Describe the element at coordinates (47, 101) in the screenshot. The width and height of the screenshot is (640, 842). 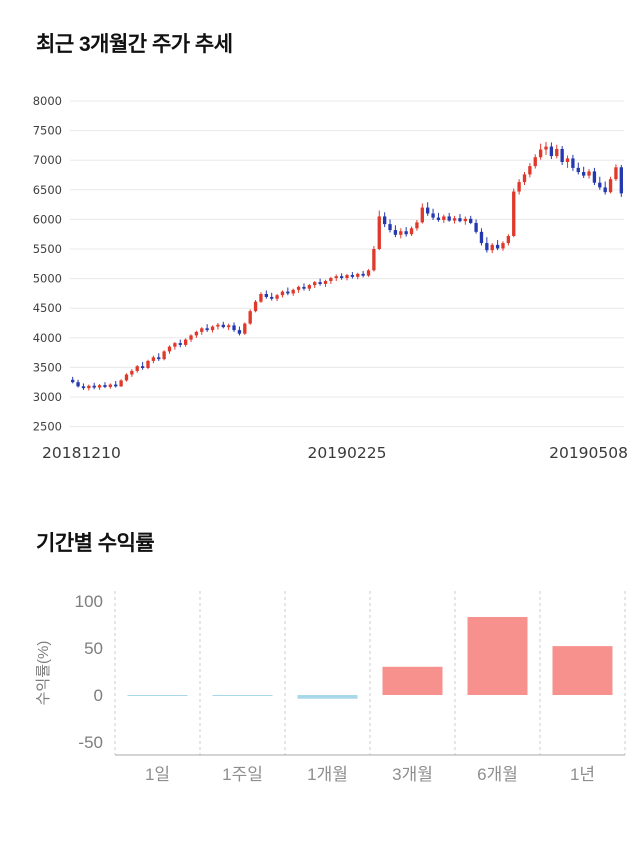
I see `svg-text: 8000` at that location.